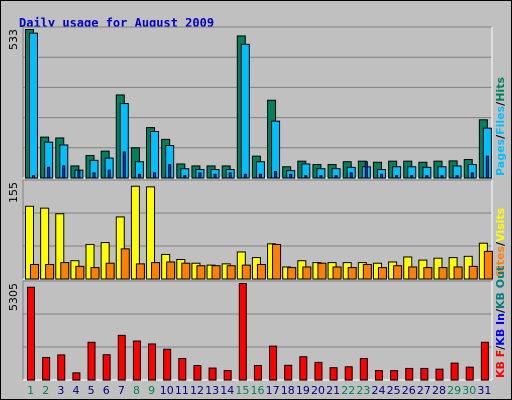 This screenshot has height=400, width=512. Describe the element at coordinates (242, 390) in the screenshot. I see `x-tick-label: 15` at that location.